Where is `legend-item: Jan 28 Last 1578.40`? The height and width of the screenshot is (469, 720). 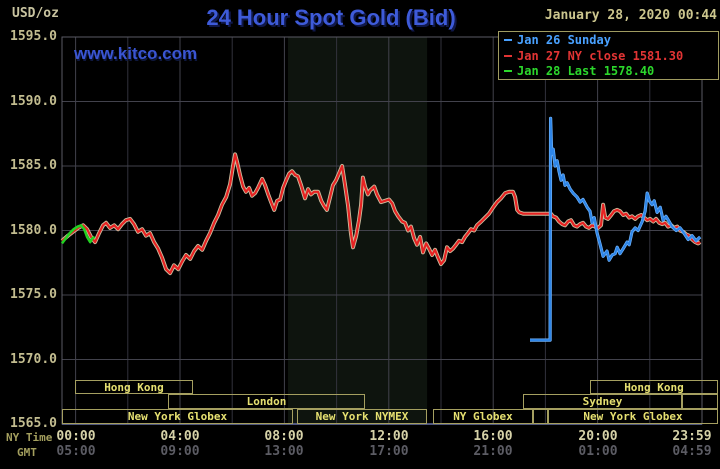
legend-item: Jan 28 Last 1578.40 is located at coordinates (608, 71).